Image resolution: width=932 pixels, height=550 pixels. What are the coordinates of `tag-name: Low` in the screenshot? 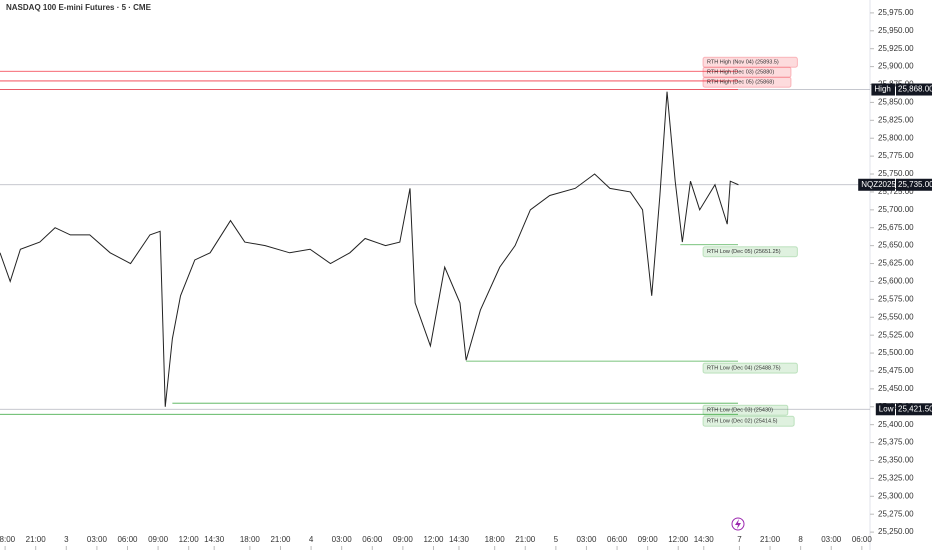 It's located at (886, 408).